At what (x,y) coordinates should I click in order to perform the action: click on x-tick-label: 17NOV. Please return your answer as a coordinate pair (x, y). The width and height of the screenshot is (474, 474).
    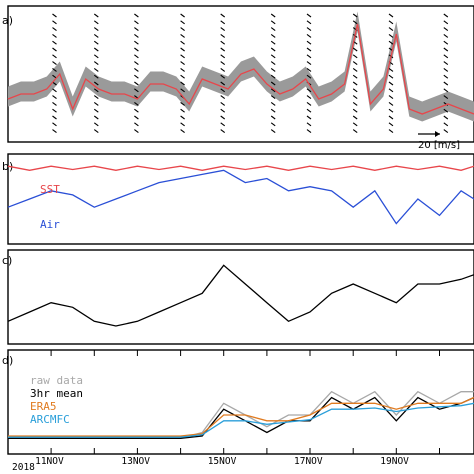
    Looking at the image, I should click on (308, 461).